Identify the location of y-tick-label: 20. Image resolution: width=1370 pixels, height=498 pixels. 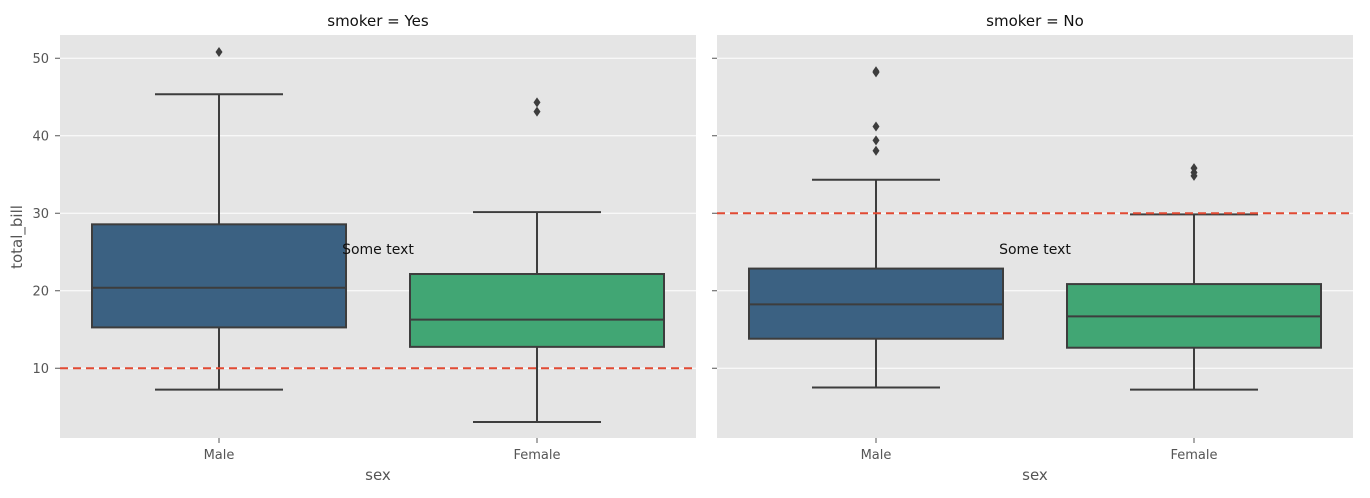
(40, 291).